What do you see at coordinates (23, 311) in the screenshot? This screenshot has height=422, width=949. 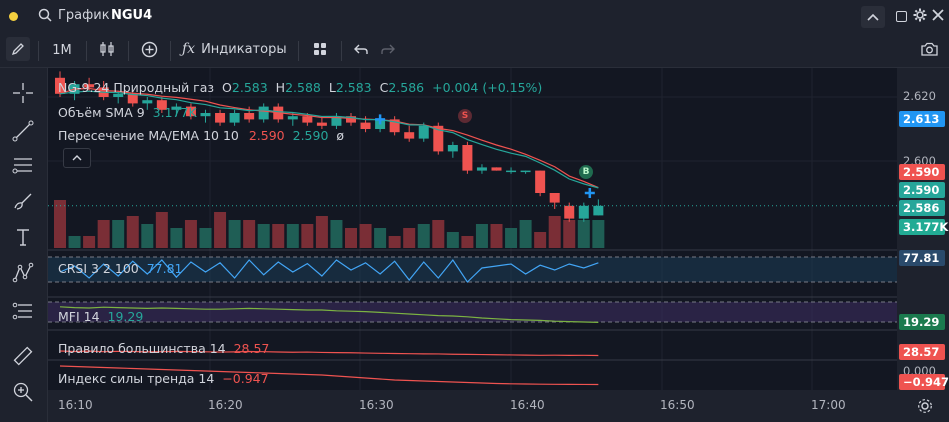 I see `forecast-tool` at bounding box center [23, 311].